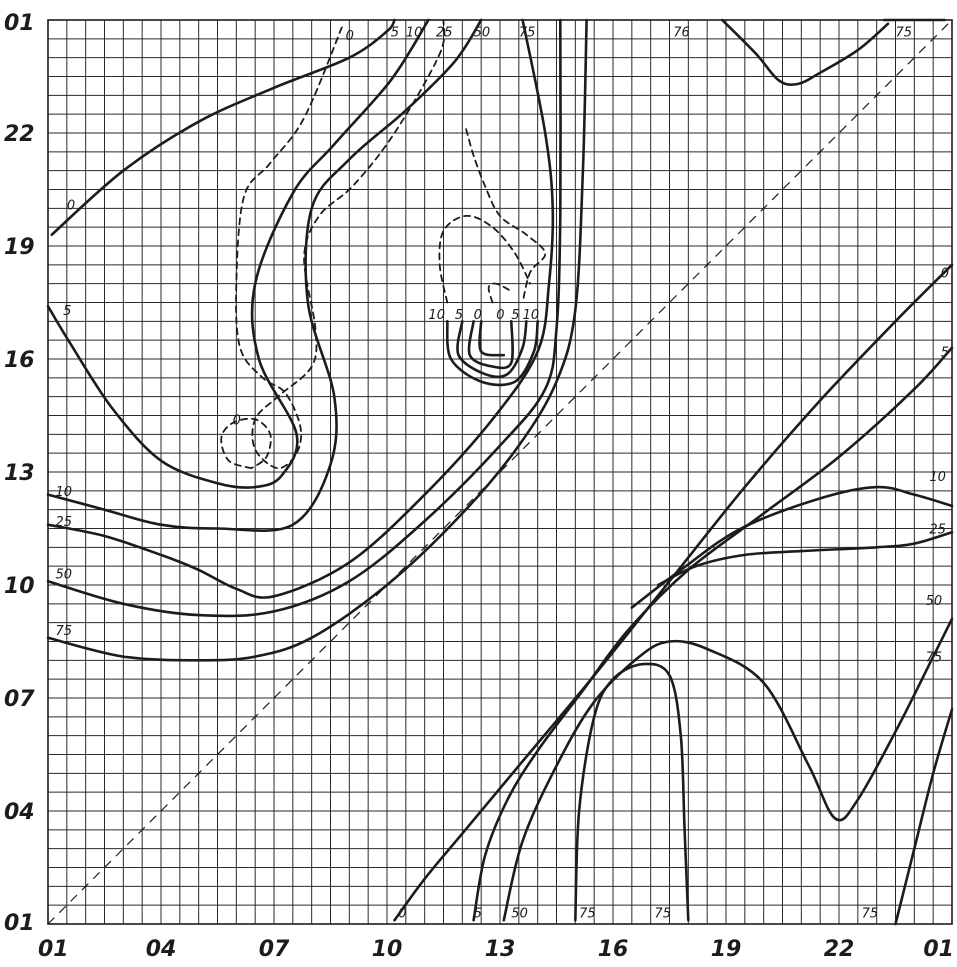  What do you see at coordinates (19, 134) in the screenshot?
I see `y-tick-label: 22` at bounding box center [19, 134].